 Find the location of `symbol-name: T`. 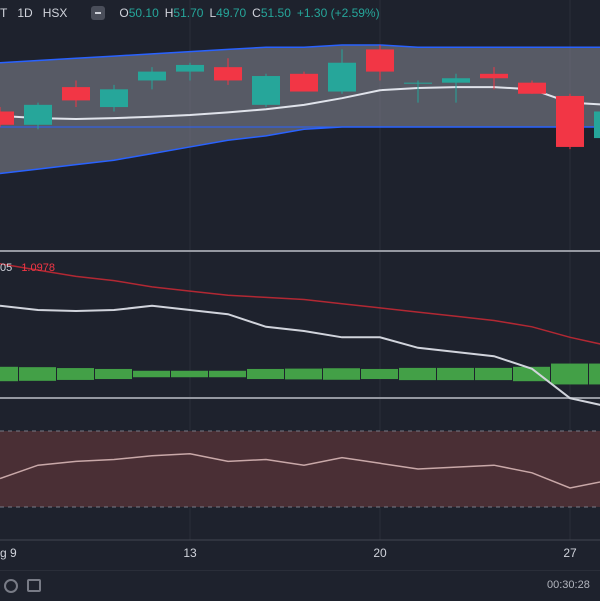

symbol-name: T is located at coordinates (4, 13).